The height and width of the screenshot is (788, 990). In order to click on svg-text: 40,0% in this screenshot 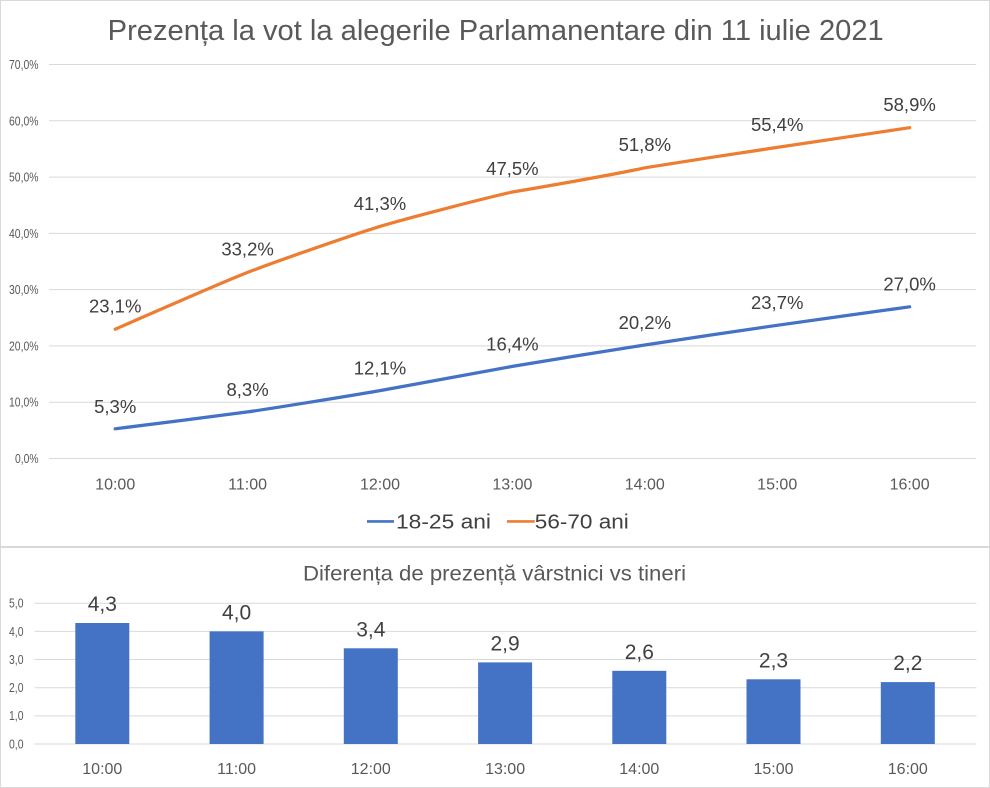, I will do `click(24, 234)`.